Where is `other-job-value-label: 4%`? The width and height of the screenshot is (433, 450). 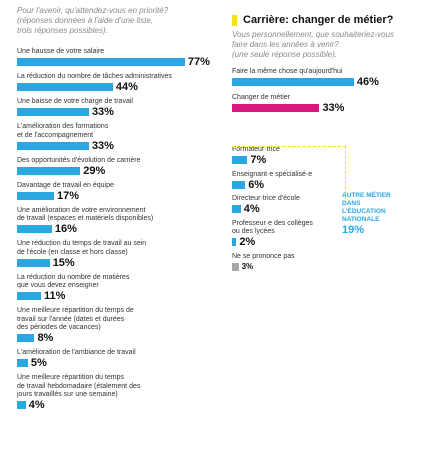
other-job-value-label: 4% is located at coordinates (251, 209).